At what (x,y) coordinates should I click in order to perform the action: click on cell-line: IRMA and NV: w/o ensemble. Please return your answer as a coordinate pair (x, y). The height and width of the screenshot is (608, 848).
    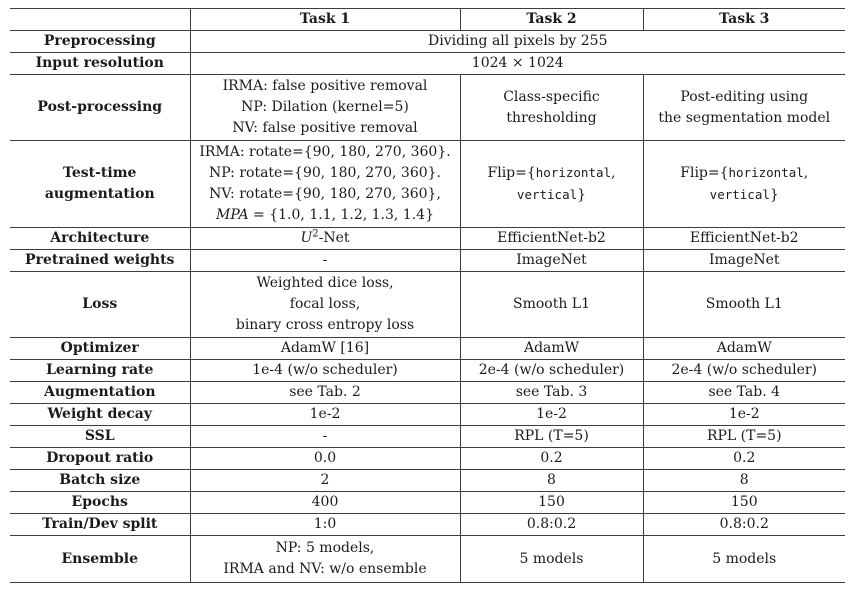
    Looking at the image, I should click on (325, 569).